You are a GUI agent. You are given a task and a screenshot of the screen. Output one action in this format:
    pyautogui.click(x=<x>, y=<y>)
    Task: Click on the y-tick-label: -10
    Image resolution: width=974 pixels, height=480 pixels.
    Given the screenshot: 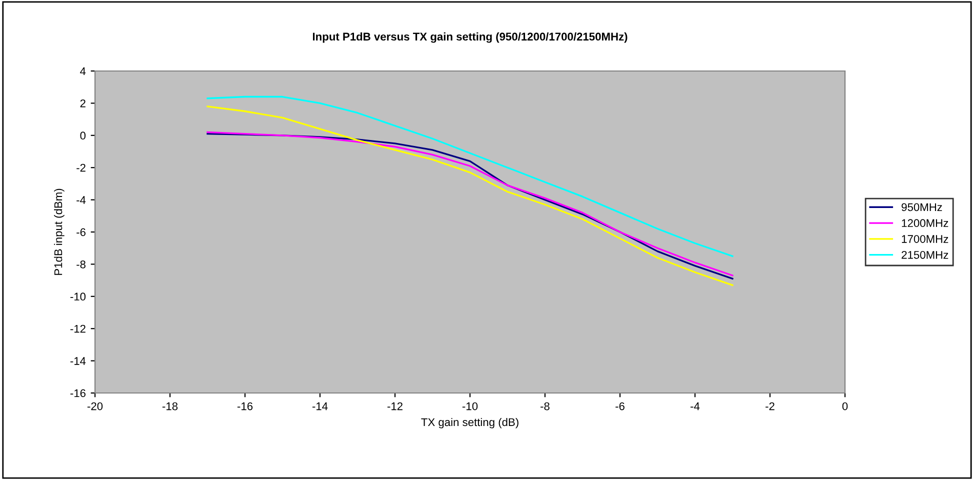 What is the action you would take?
    pyautogui.click(x=78, y=296)
    